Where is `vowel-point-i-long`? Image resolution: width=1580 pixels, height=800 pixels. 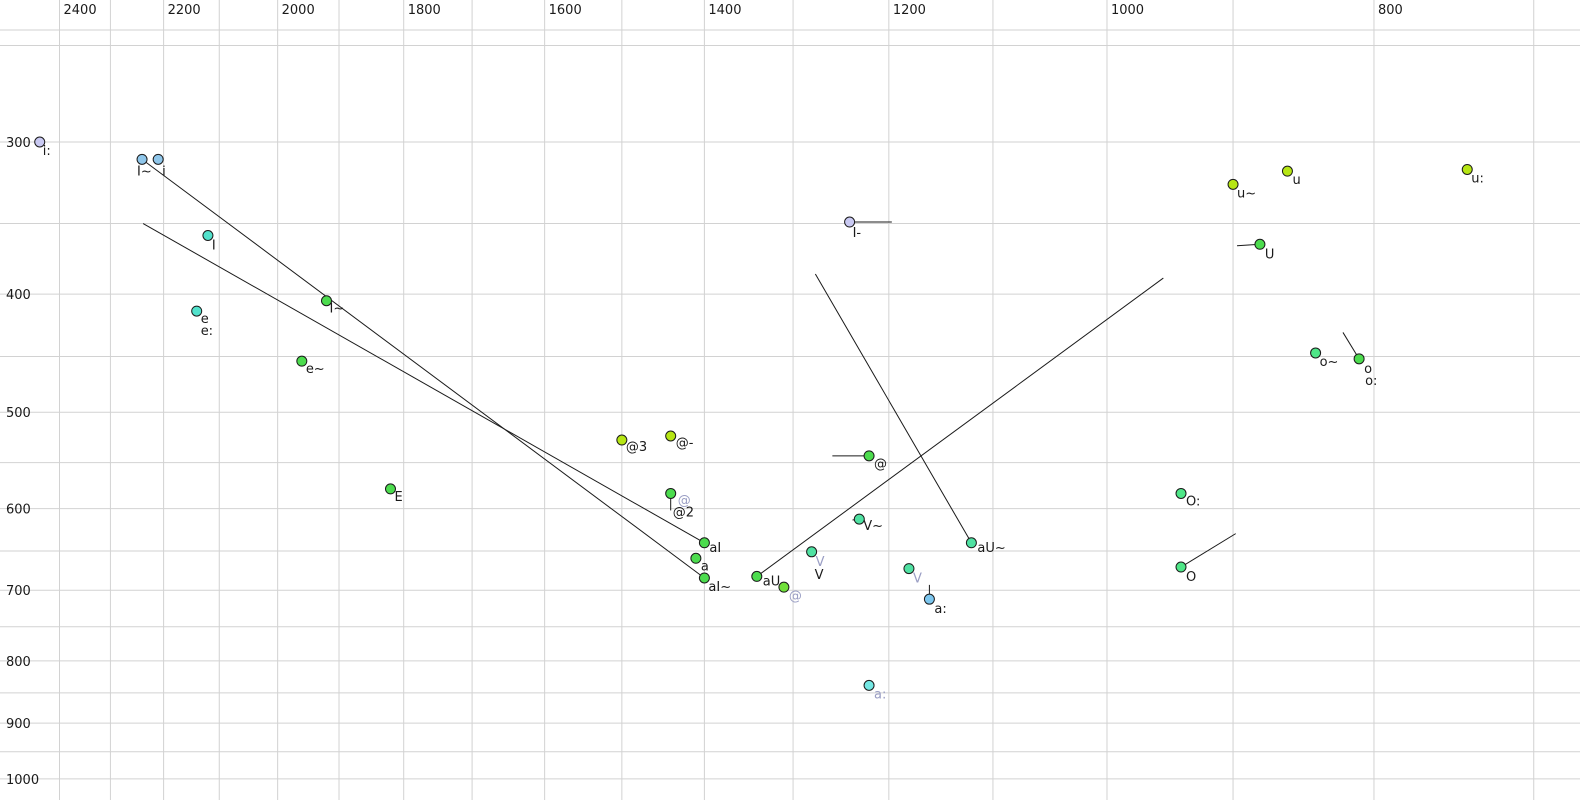
vowel-point-i-long is located at coordinates (40, 142).